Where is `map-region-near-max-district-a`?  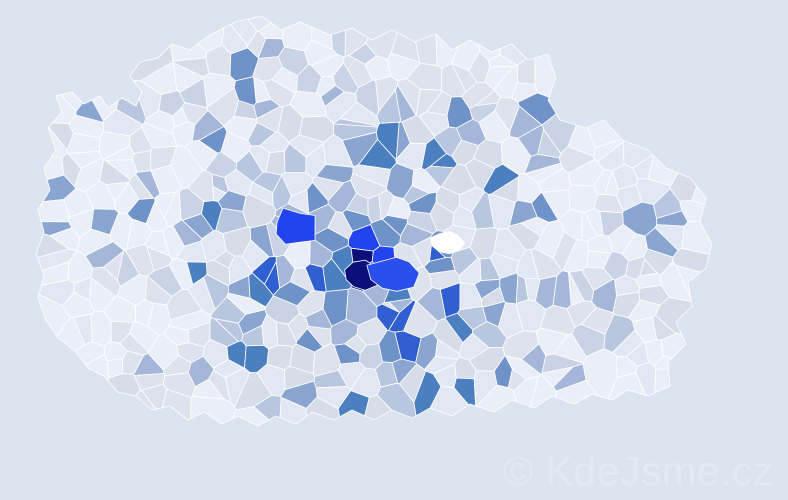
map-region-near-max-district-a is located at coordinates (295, 226).